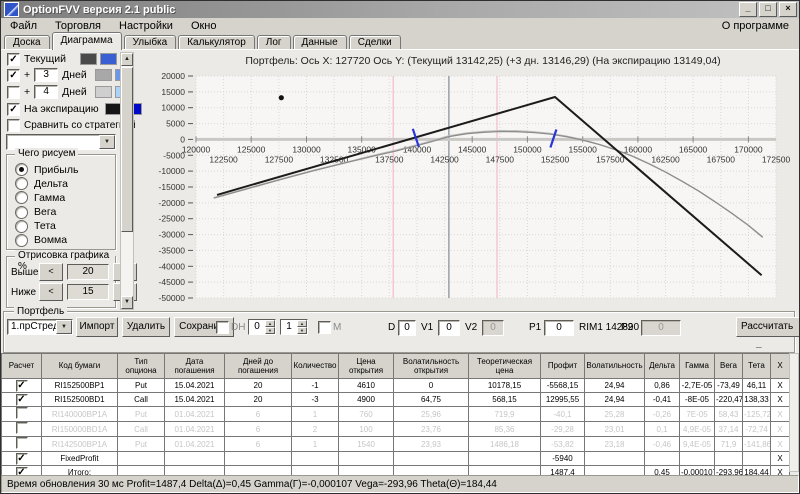 Image resolution: width=800 pixels, height=494 pixels. Describe the element at coordinates (150, 42) in the screenshot. I see `tab-Улыбка: Улыбка` at that location.